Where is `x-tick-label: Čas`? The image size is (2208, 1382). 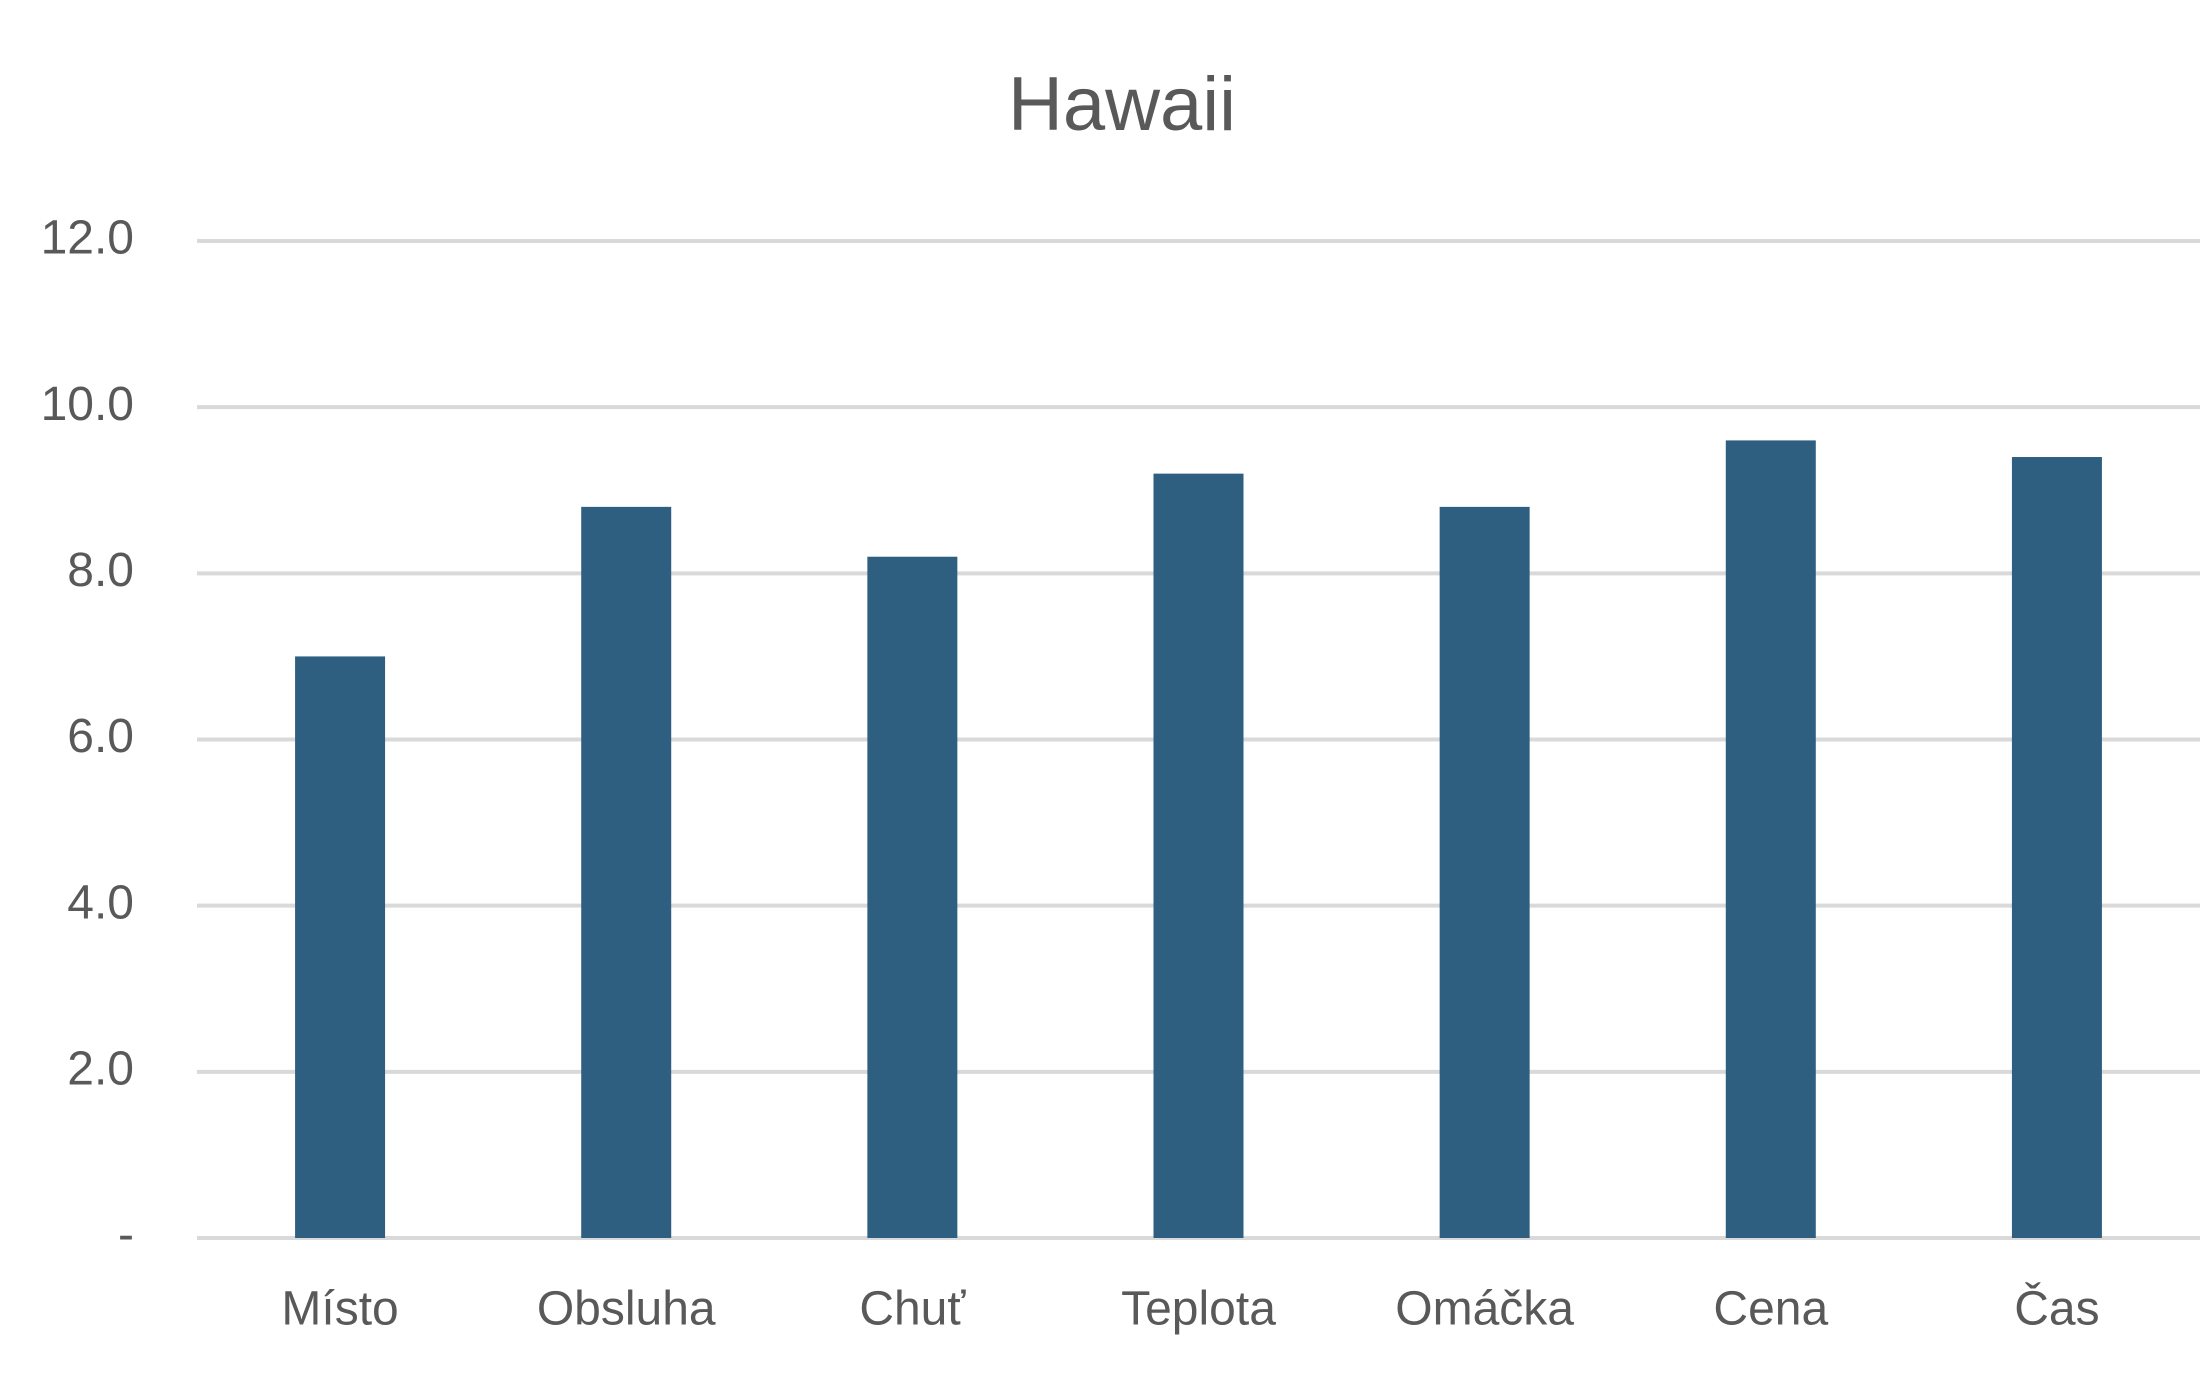 x-tick-label: Čas is located at coordinates (2056, 1309).